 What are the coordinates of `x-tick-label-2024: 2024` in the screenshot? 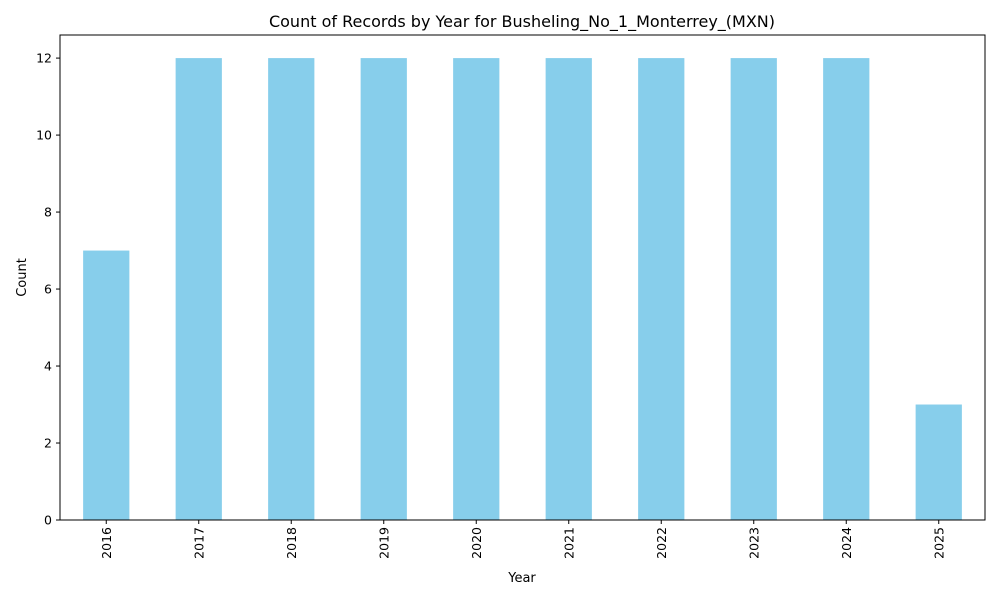 It's located at (846, 543).